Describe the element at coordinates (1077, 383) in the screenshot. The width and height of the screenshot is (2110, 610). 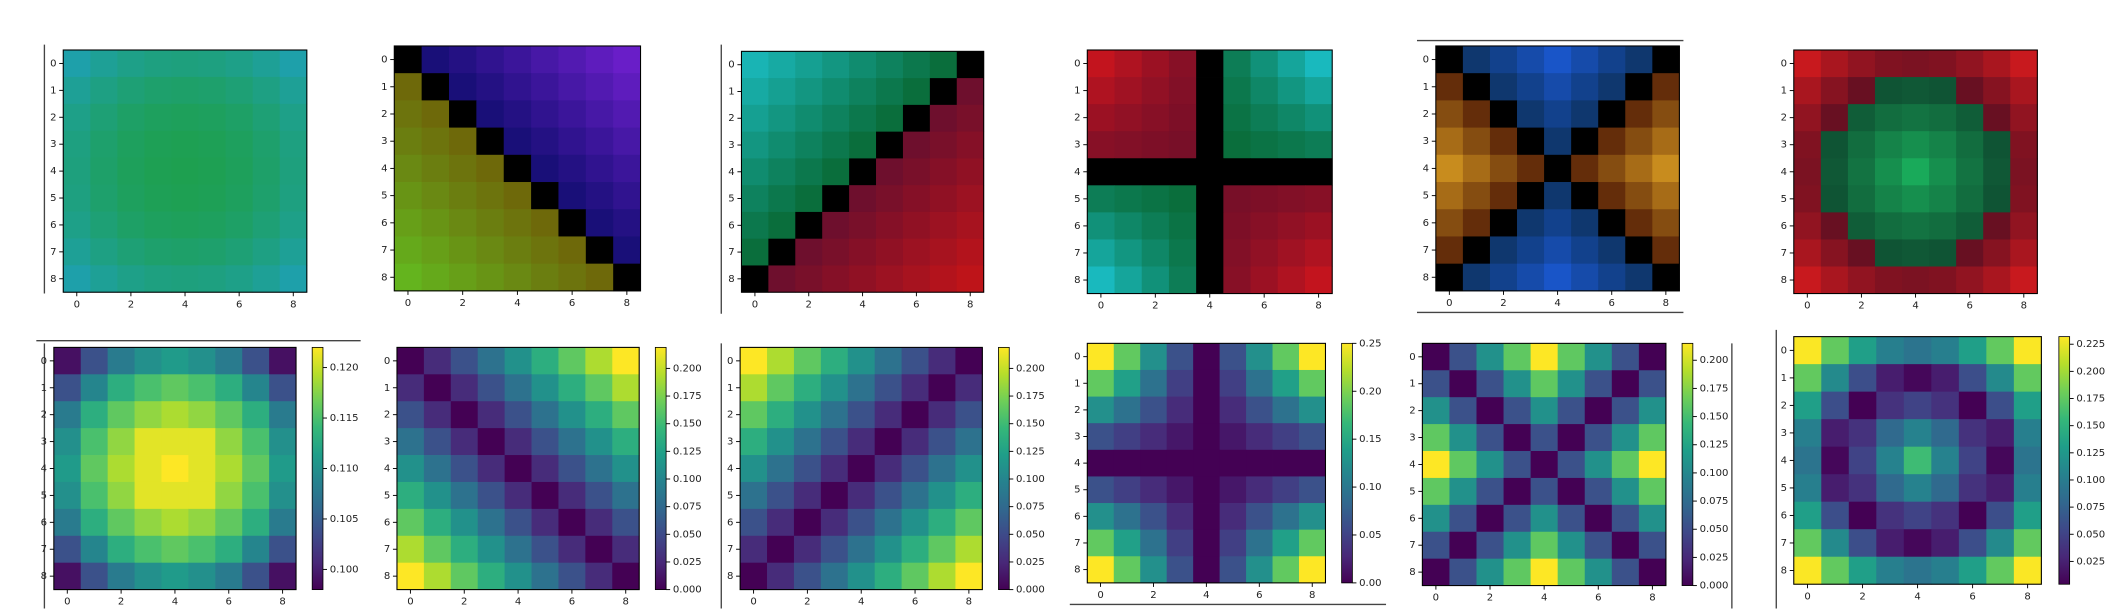
I see `y-tick-label: 1` at that location.